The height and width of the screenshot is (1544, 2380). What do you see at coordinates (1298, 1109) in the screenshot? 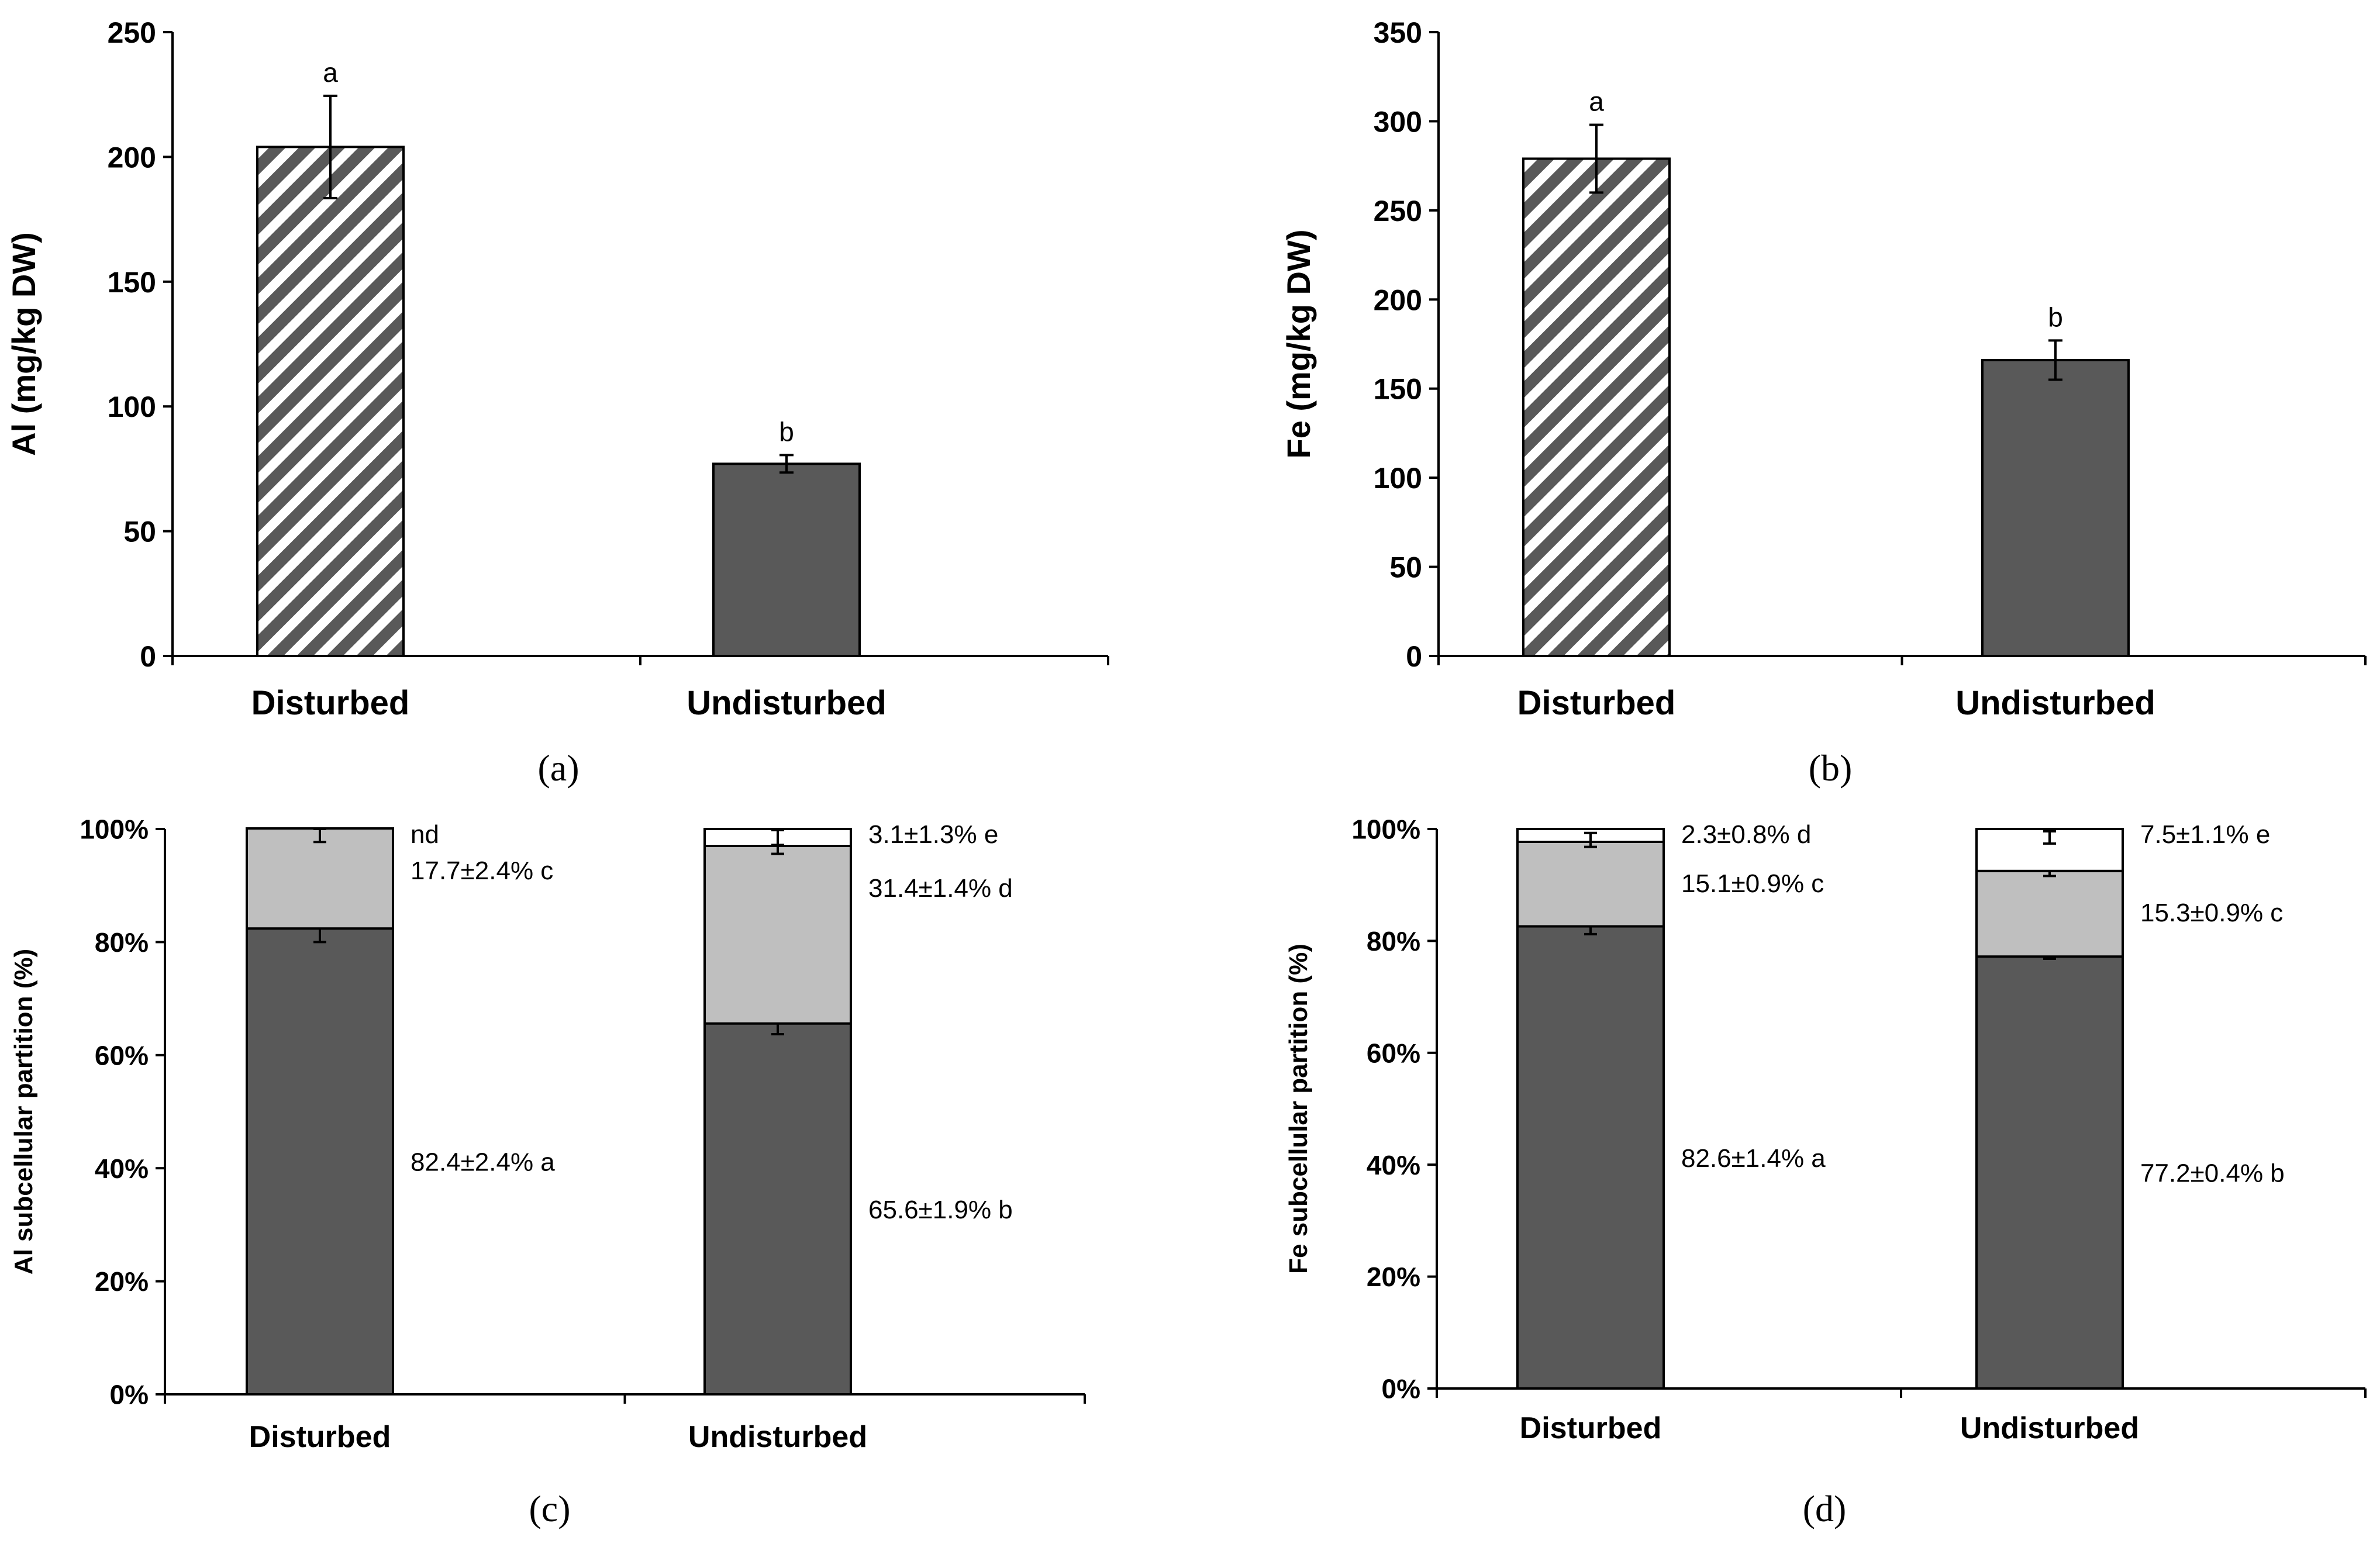
I see `y-axis-title: Fe subcellular partition (%)` at bounding box center [1298, 1109].